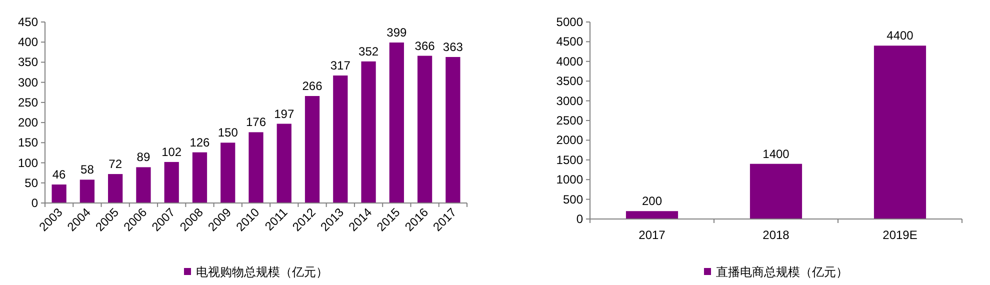  I want to click on y-tick-label: 2500, so click(570, 121).